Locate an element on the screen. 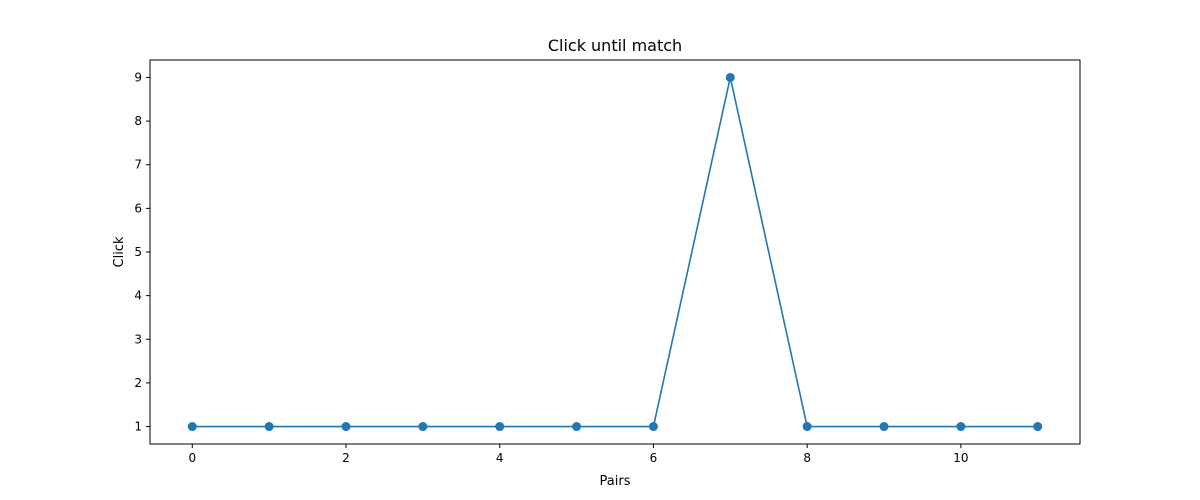  chart-title: Click until match is located at coordinates (615, 45).